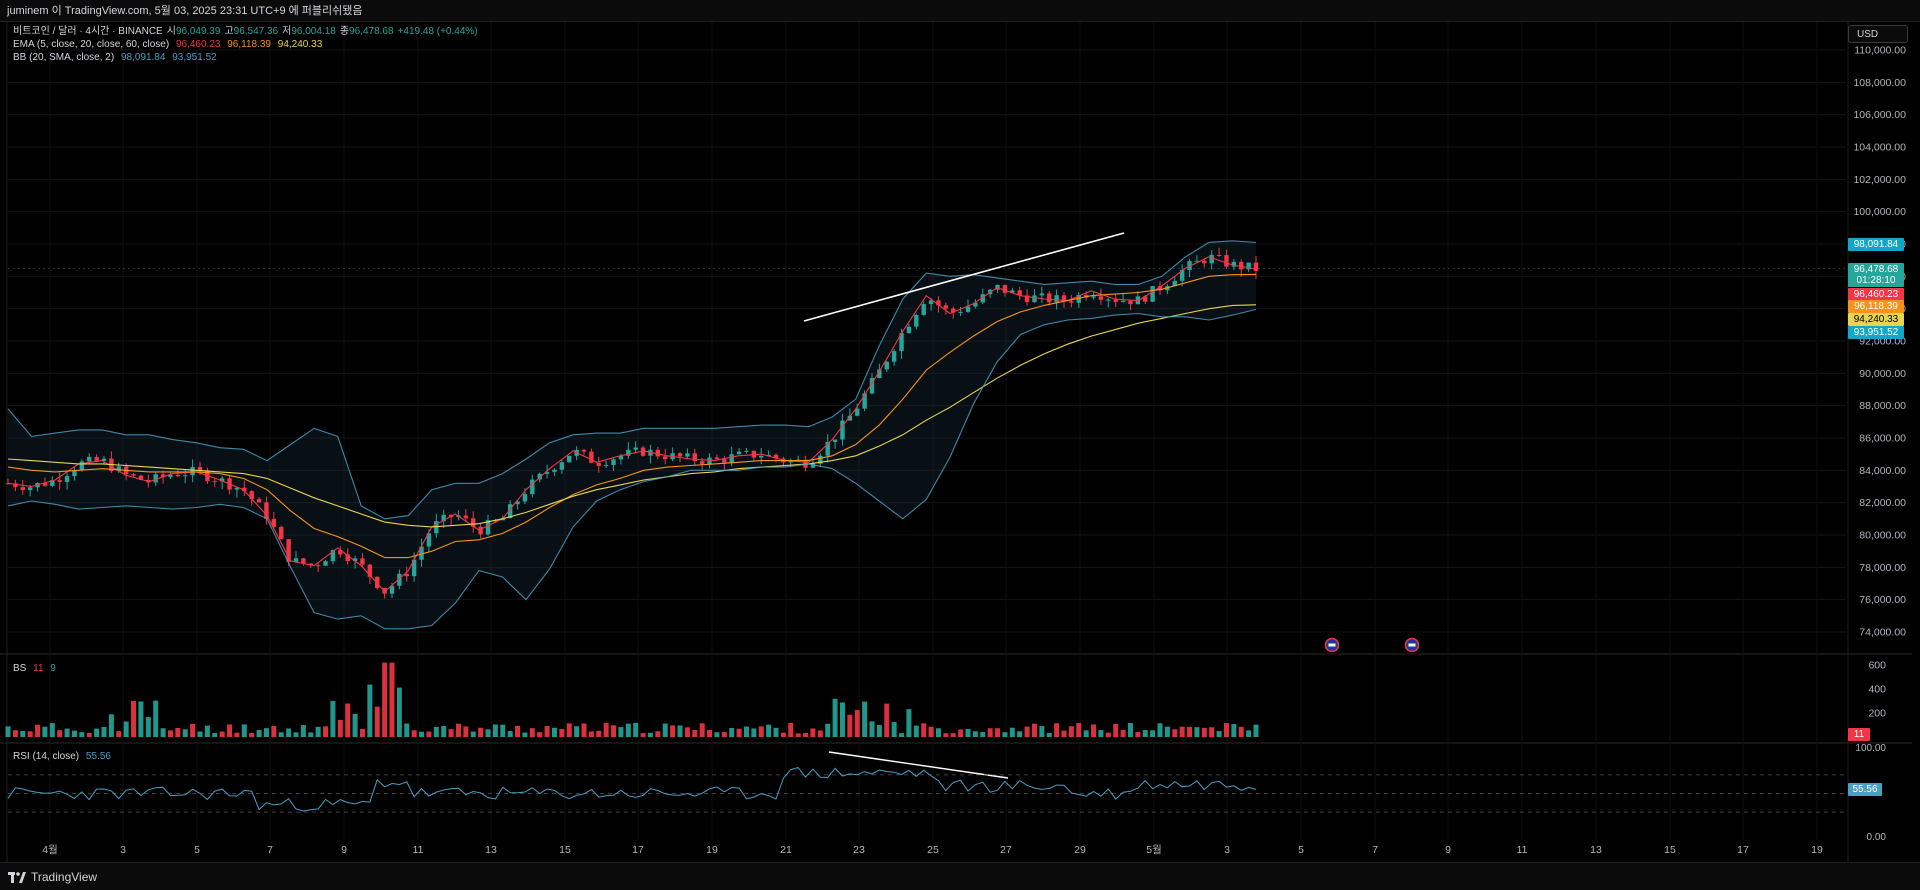 This screenshot has height=890, width=1920. Describe the element at coordinates (1878, 34) in the screenshot. I see `currency-button: USD` at that location.